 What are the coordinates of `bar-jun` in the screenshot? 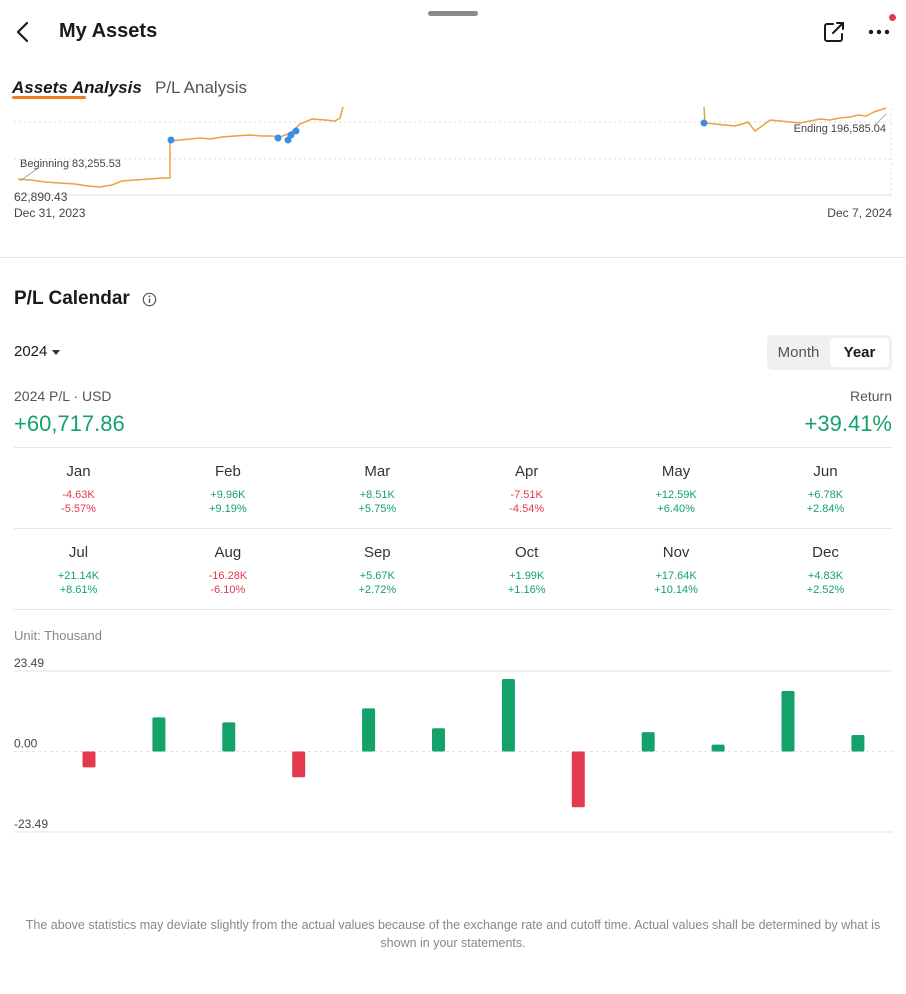 It's located at (438, 740).